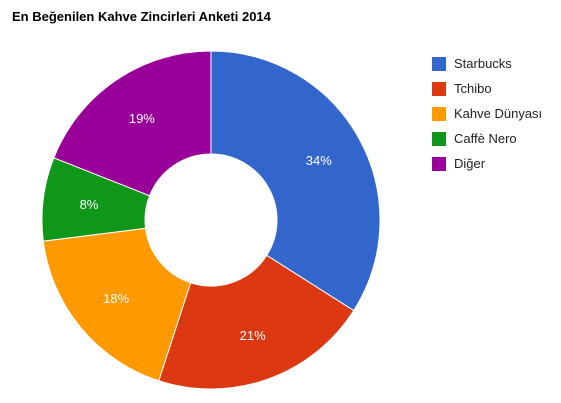 The image size is (561, 403). What do you see at coordinates (116, 298) in the screenshot?
I see `slice-label: 18%` at bounding box center [116, 298].